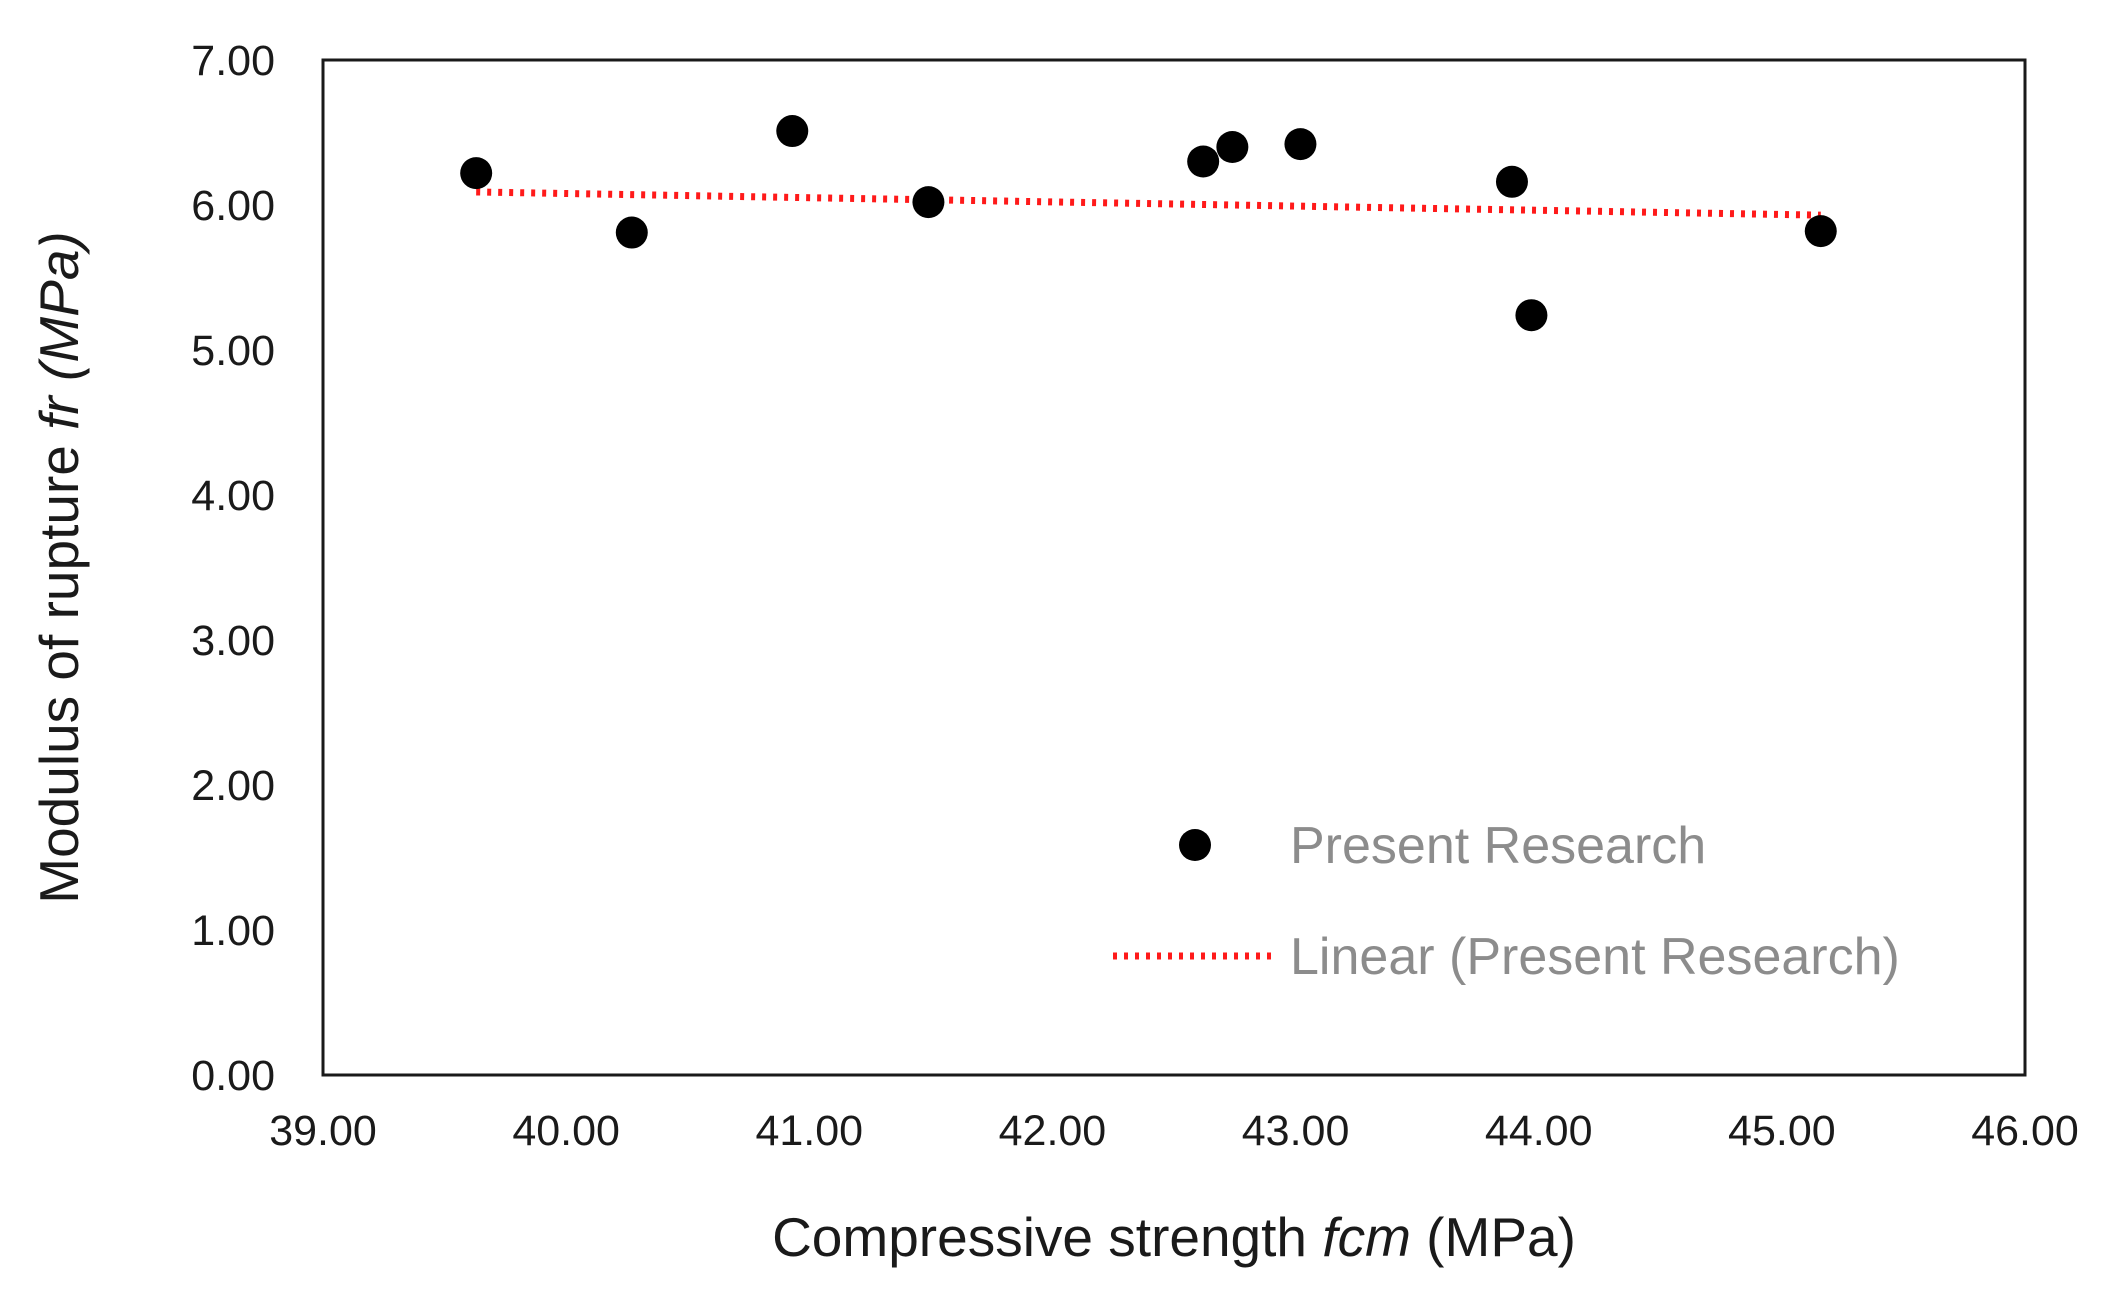 The image size is (2106, 1315). What do you see at coordinates (233, 61) in the screenshot?
I see `y-tick-label: 7.00` at bounding box center [233, 61].